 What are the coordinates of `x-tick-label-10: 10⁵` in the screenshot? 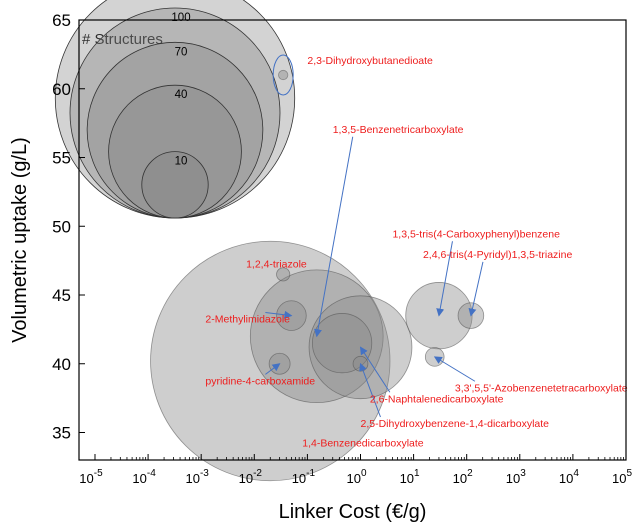 It's located at (622, 477).